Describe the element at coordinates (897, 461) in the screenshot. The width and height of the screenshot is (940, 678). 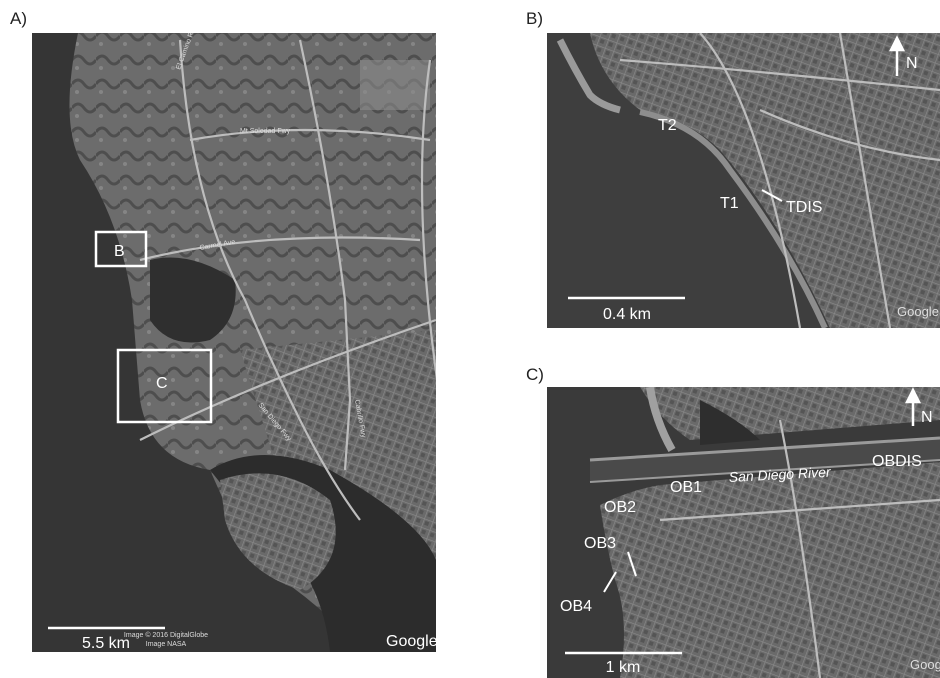
I see `site-label: OBDIS` at that location.